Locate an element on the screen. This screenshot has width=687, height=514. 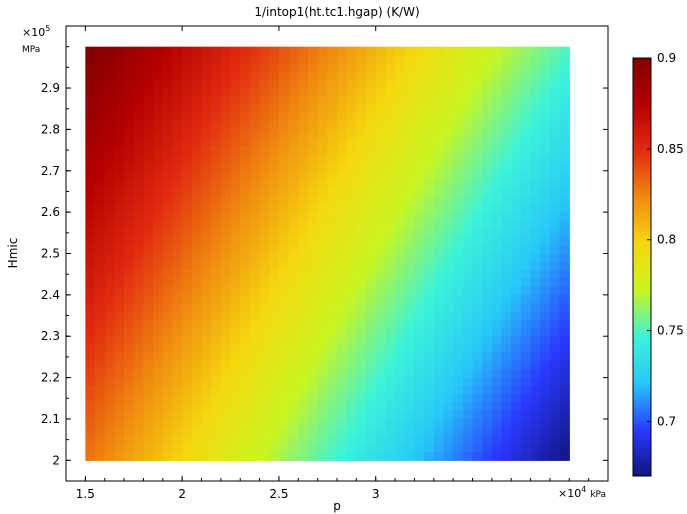
y-tick-label: 2.5 is located at coordinates (50, 254).